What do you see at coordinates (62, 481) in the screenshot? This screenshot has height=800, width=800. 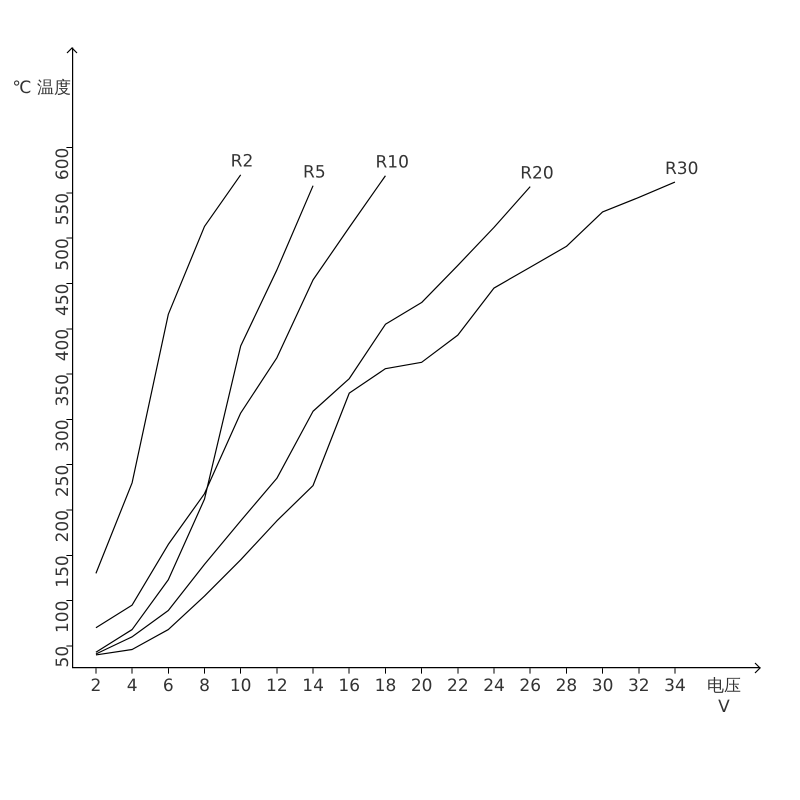 I see `y-tick-label: 250` at bounding box center [62, 481].